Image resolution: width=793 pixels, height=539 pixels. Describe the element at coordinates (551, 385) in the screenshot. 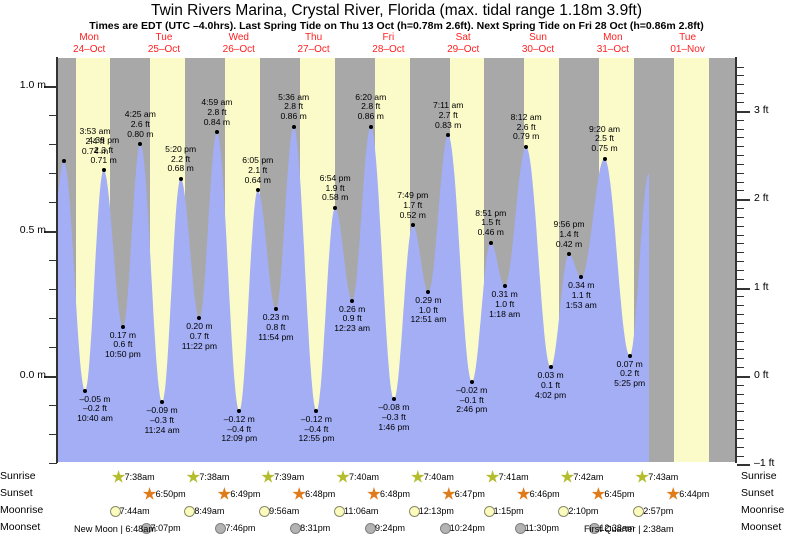

I see `annotation-line: 0.1 ft` at that location.